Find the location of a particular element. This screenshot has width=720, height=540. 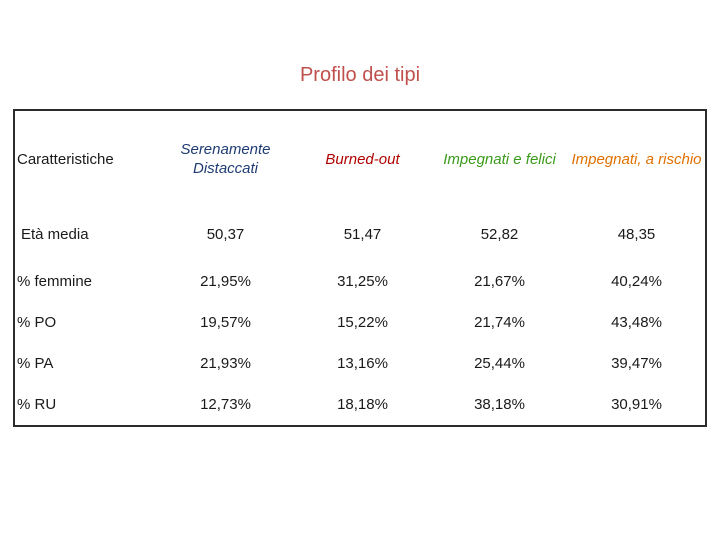

table-cell: 43,48% is located at coordinates (636, 322).